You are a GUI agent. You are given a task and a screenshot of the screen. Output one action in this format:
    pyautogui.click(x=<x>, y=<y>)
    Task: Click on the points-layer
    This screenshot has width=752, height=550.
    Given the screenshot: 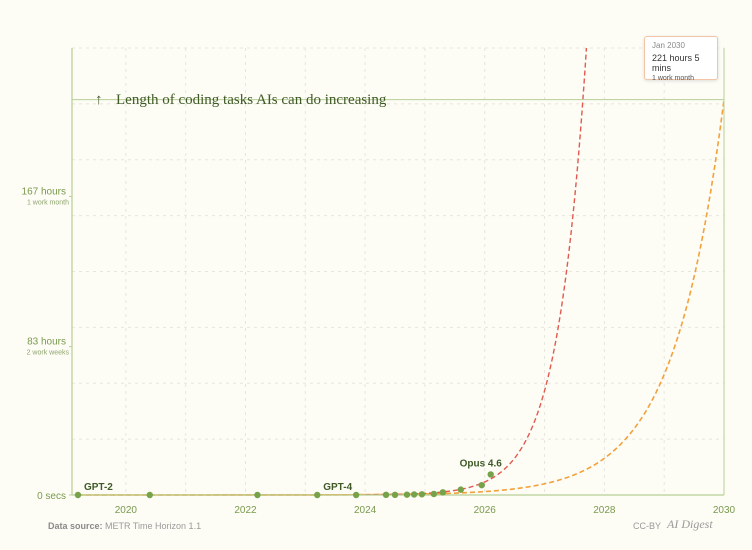 What is the action you would take?
    pyautogui.click(x=284, y=485)
    